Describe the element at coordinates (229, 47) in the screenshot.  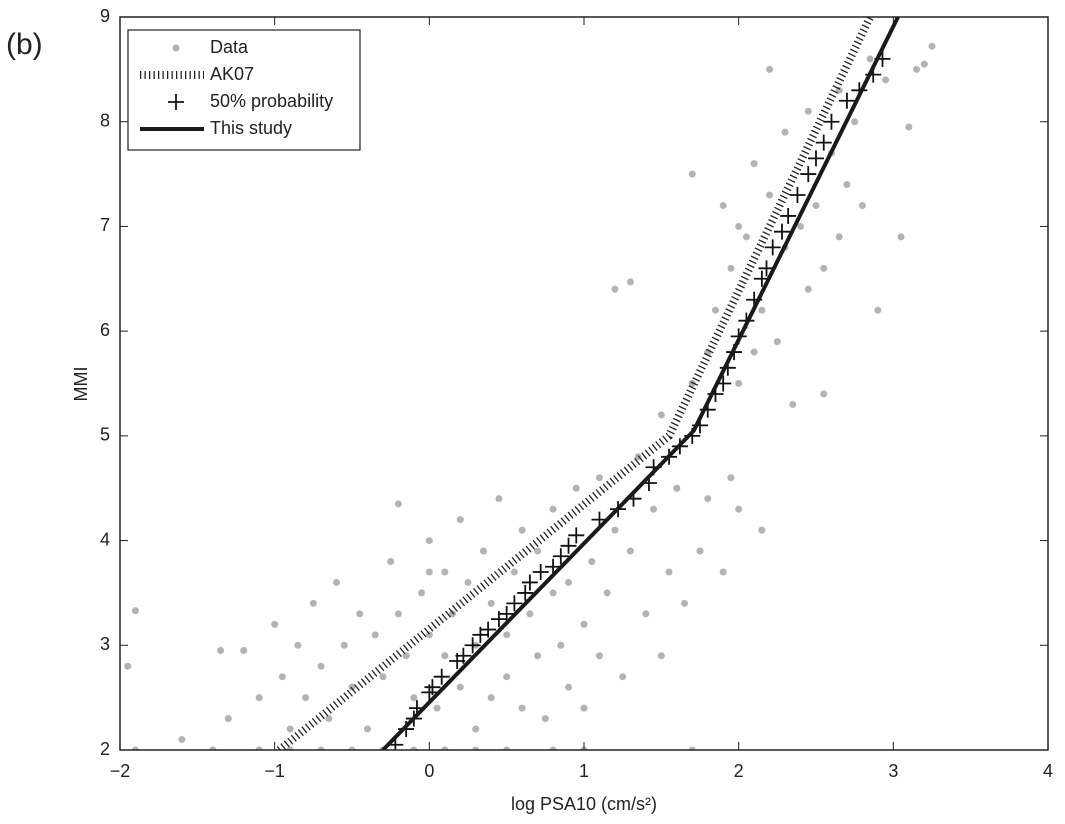
I see `legend-label: Data` at that location.